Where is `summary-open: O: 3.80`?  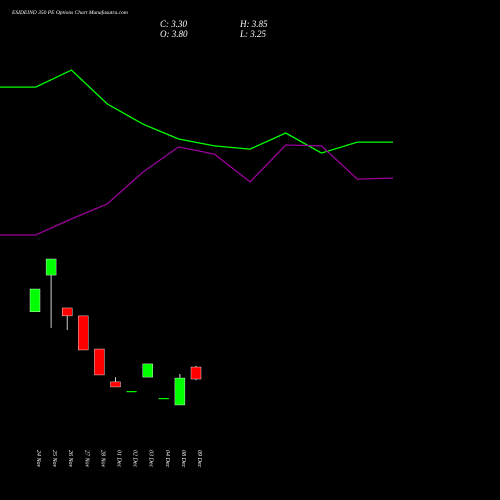 summary-open: O: 3.80 is located at coordinates (174, 34).